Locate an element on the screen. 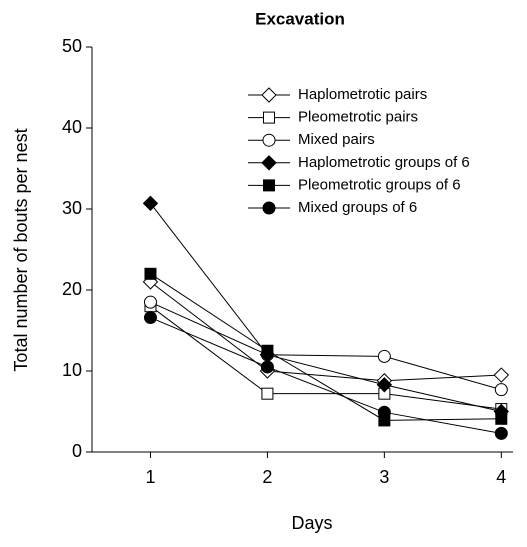 The width and height of the screenshot is (527, 547). legend-label: Pleometrotic pairs is located at coordinates (358, 117).